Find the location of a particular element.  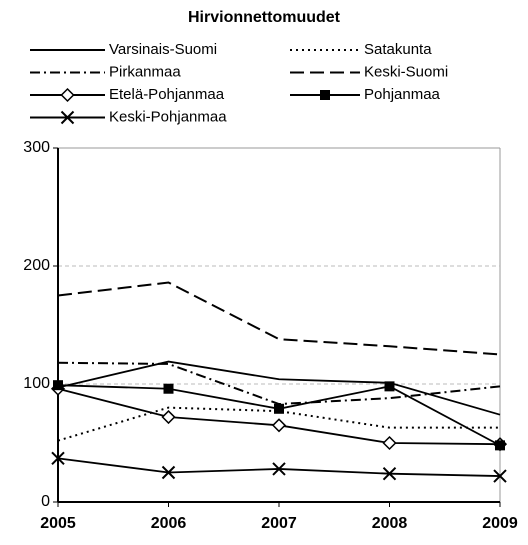

x-tick-label: 2005 is located at coordinates (58, 523).